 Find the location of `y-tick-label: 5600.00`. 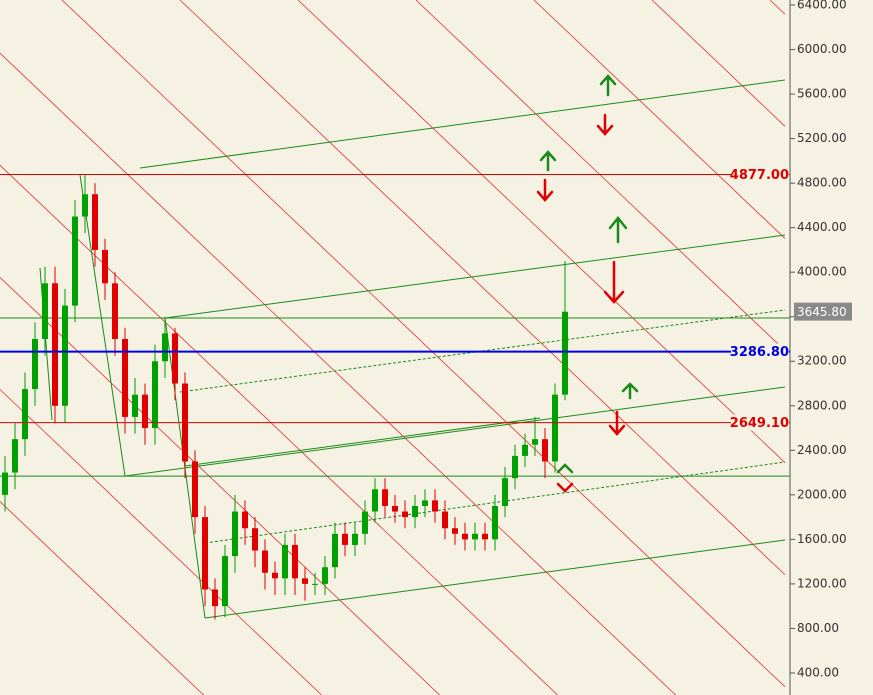

y-tick-label: 5600.00 is located at coordinates (822, 94).